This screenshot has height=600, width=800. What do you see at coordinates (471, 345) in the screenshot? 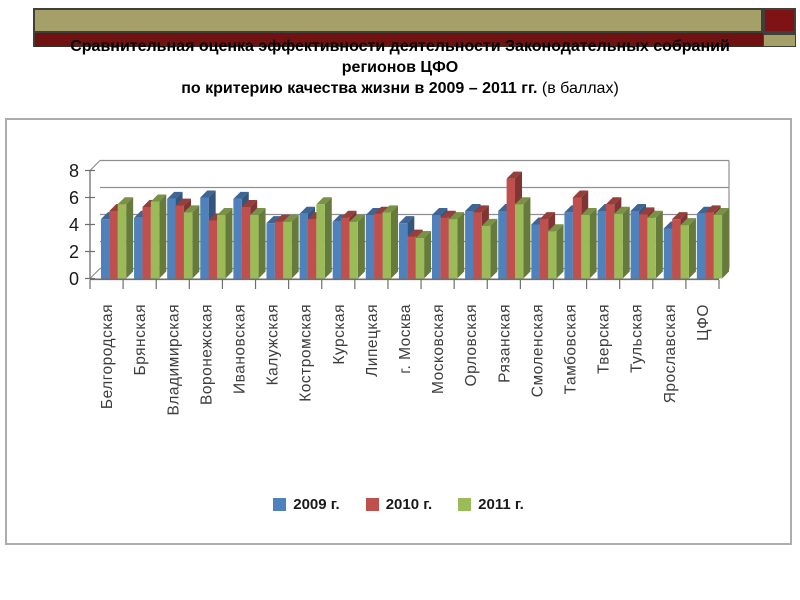
I see `x-axis-label: Орловская` at bounding box center [471, 345].